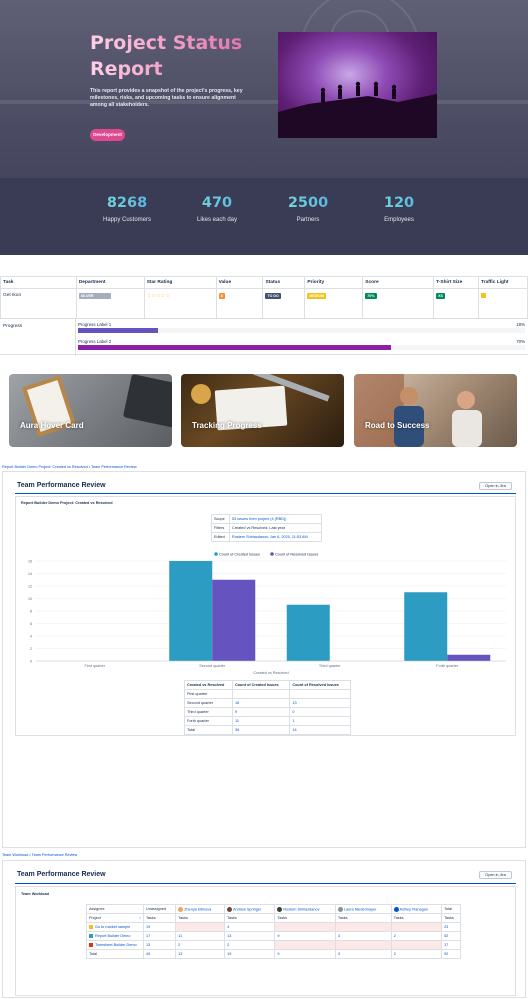  I want to click on column-header: Score, so click(398, 282).